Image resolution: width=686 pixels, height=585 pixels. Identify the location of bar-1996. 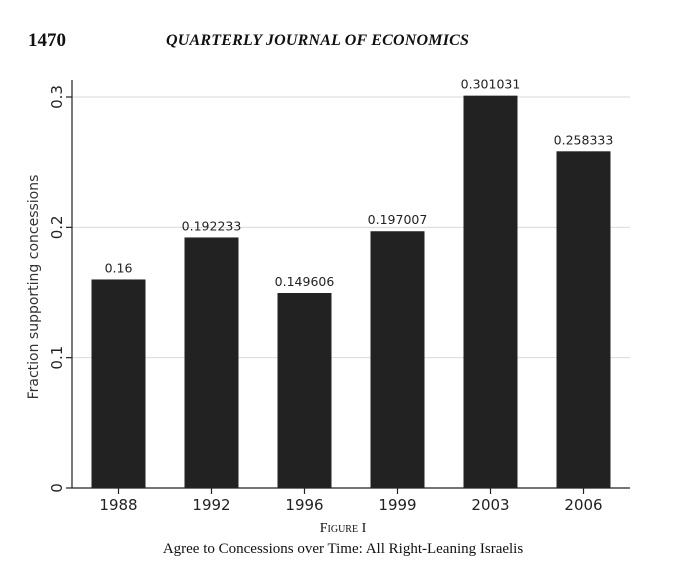
(304, 390).